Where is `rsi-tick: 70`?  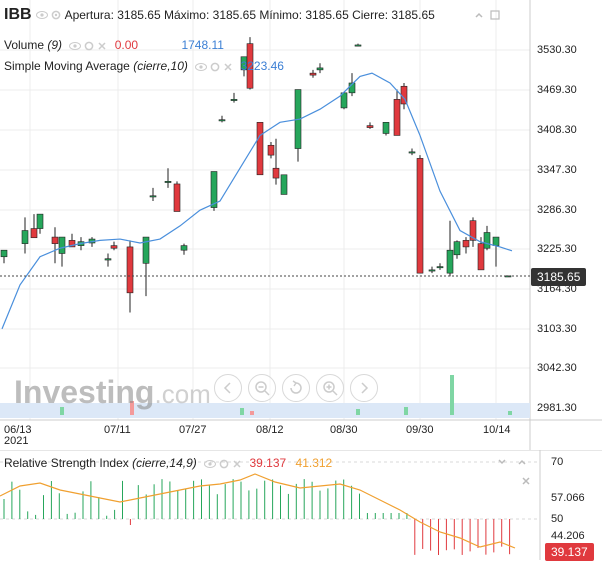
rsi-tick: 70 is located at coordinates (557, 462).